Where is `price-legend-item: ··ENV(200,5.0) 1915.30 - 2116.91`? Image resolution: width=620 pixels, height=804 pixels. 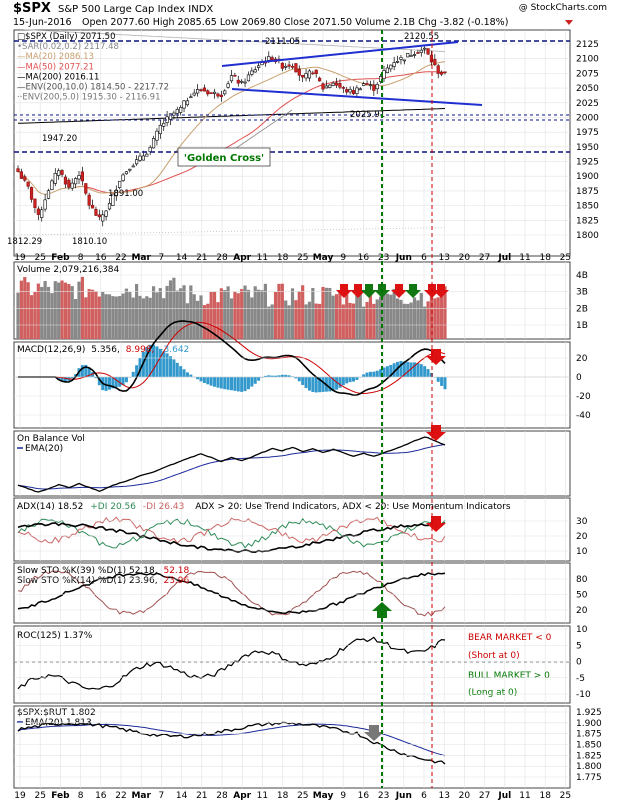 price-legend-item: ··ENV(200,5.0) 1915.30 - 2116.91 is located at coordinates (89, 98).